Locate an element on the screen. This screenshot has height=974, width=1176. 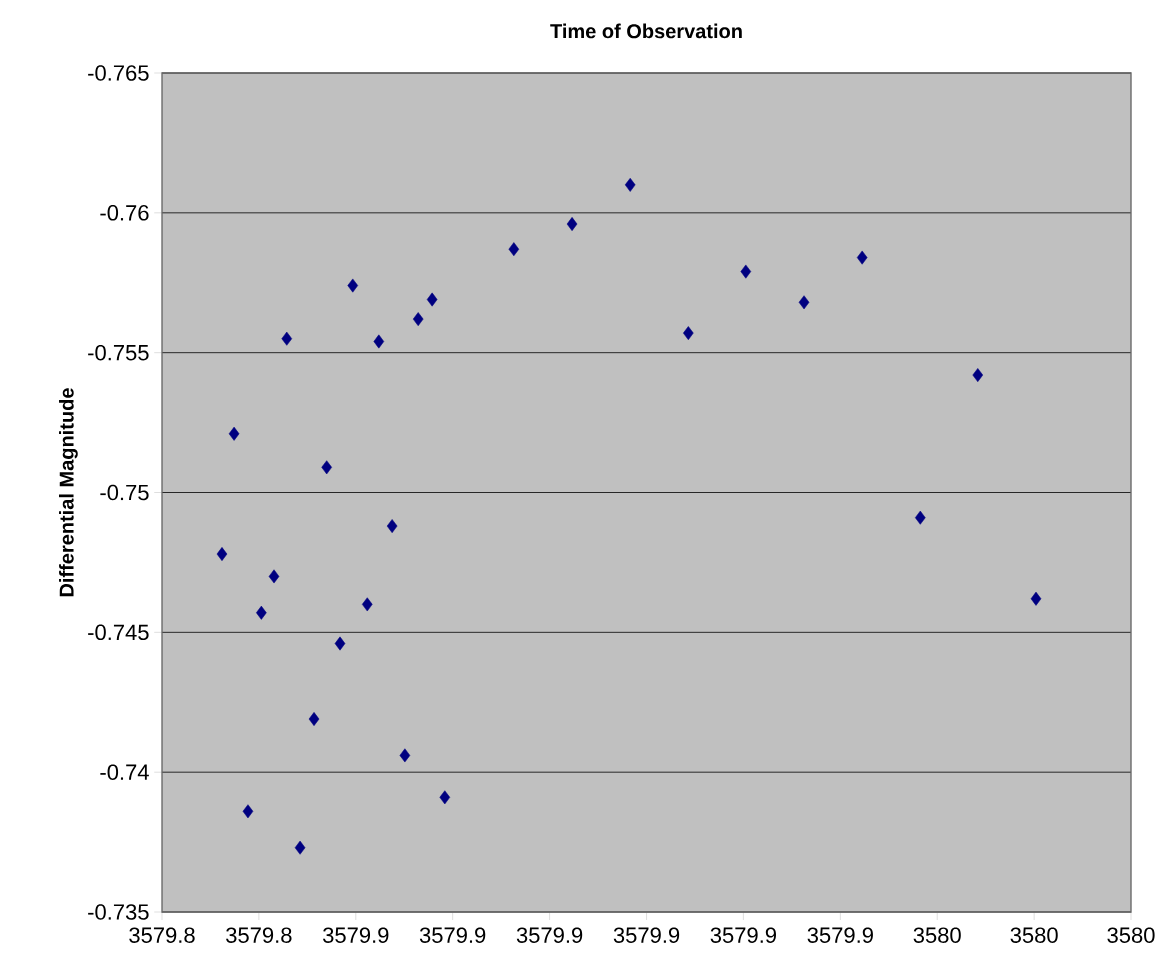
y-tick-label: -0.755 is located at coordinates (118, 352).